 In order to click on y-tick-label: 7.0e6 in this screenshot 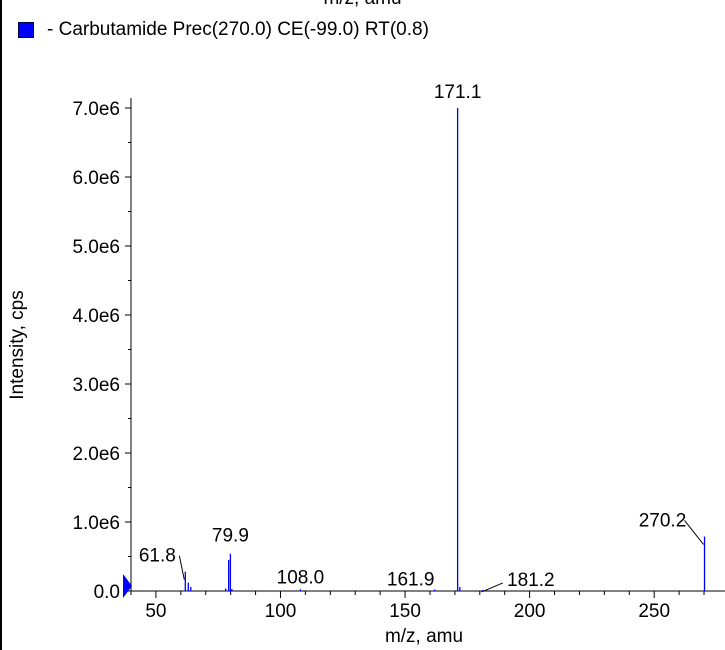, I will do `click(96, 109)`.